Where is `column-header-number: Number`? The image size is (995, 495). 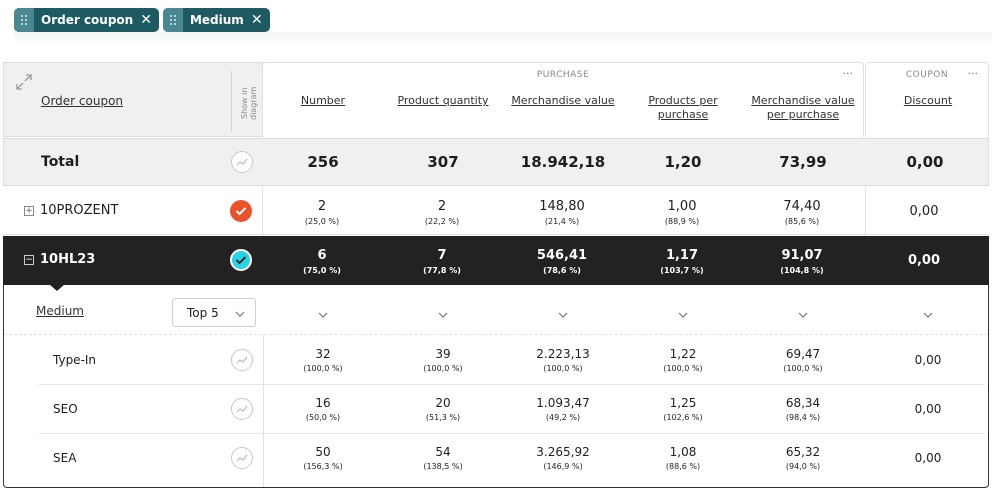
column-header-number: Number is located at coordinates (323, 100).